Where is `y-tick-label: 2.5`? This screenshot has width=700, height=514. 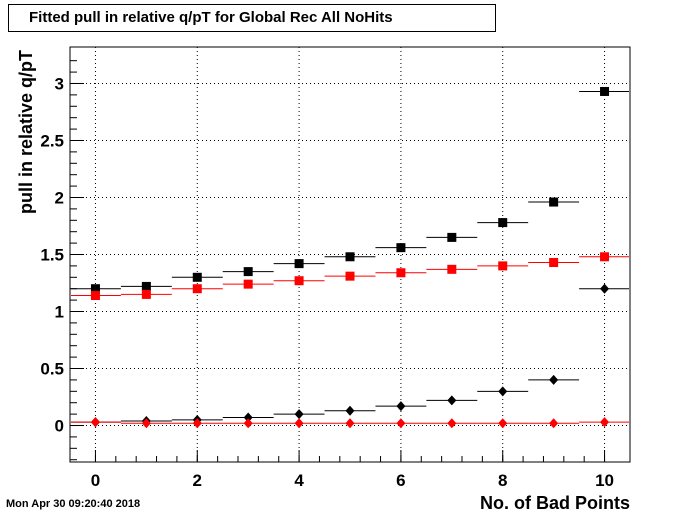
y-tick-label: 2.5 is located at coordinates (52, 140).